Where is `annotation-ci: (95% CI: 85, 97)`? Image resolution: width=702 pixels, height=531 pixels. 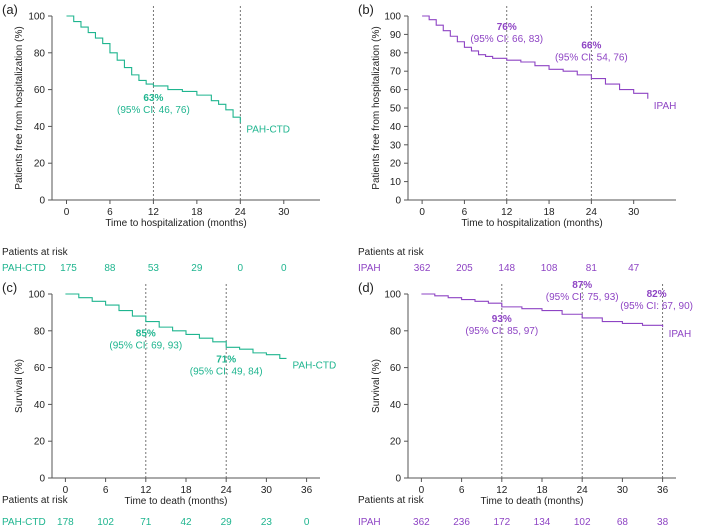 annotation-ci: (95% CI: 85, 97) is located at coordinates (501, 331).